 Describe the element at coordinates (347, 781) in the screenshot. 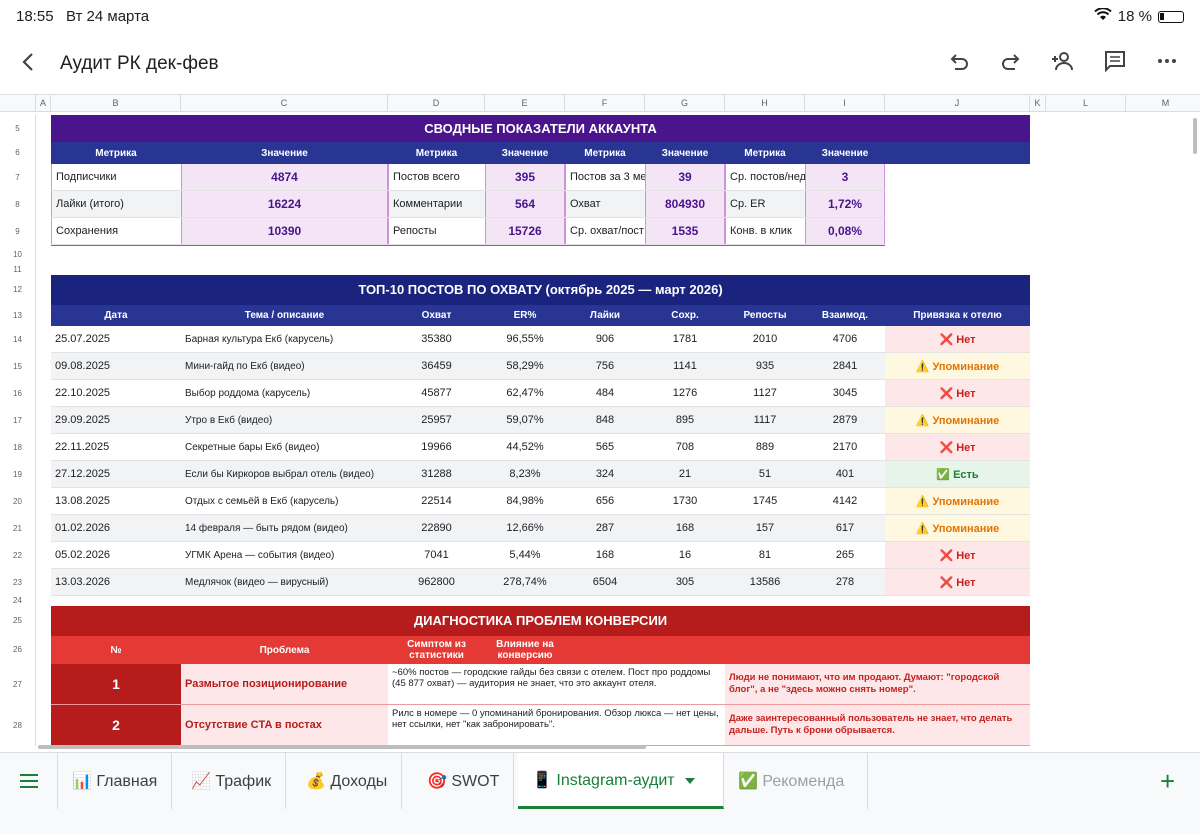

I see `tab-dohody: 💰 Доходы` at that location.